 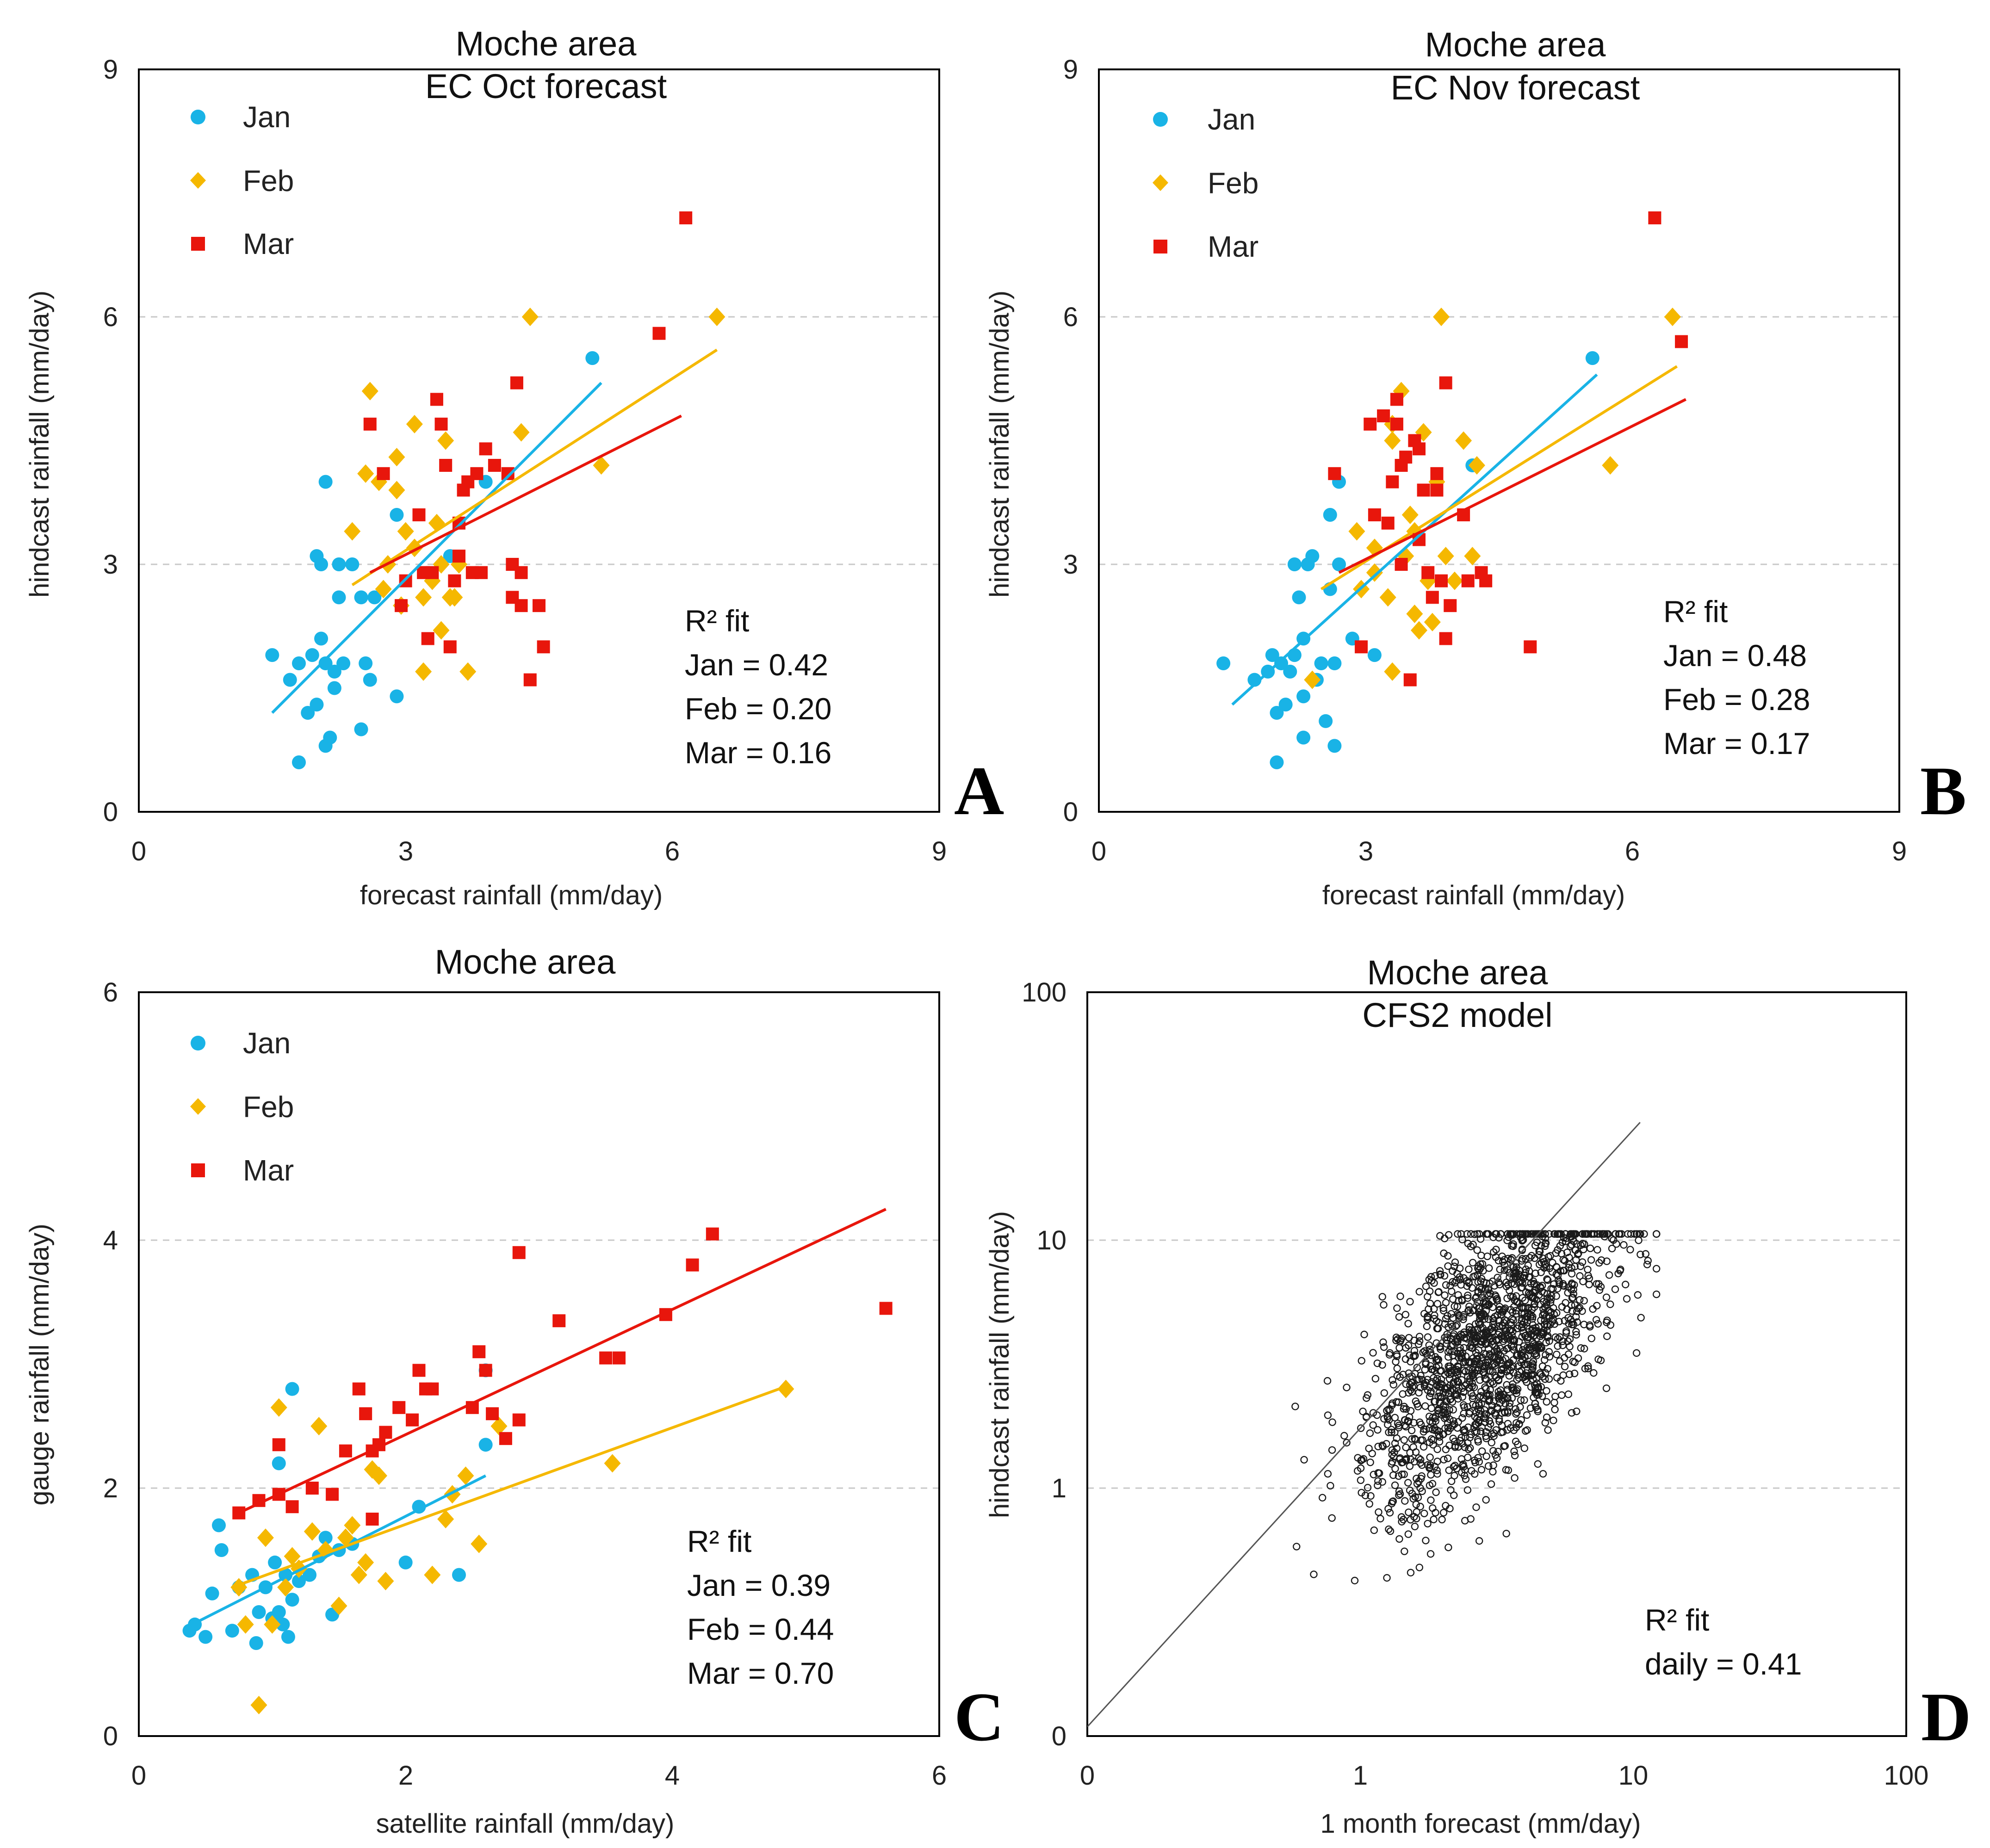 What do you see at coordinates (1457, 1015) in the screenshot?
I see `subtitle-d: CFS2 model` at bounding box center [1457, 1015].